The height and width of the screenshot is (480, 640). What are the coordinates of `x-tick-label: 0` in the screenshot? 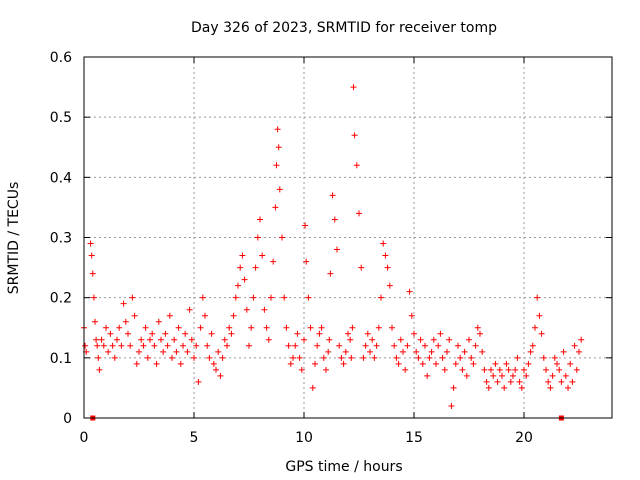 It's located at (84, 438).